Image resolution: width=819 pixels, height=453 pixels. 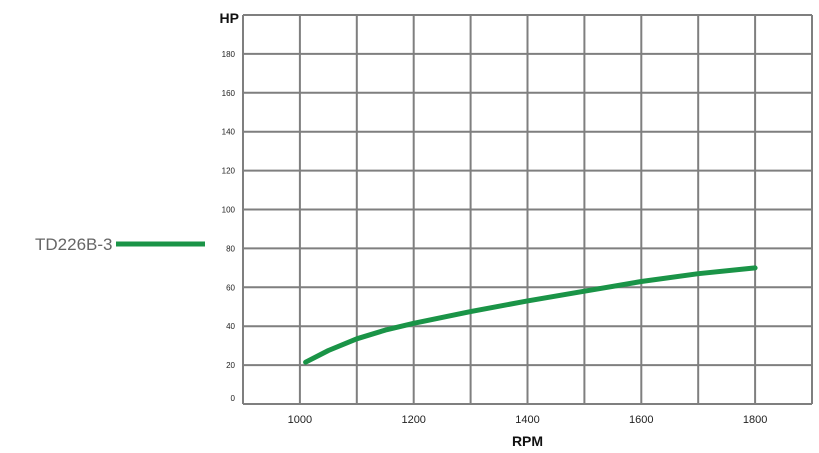 I want to click on x-axis-ticks: 1000 1200 1400 1600 1800, so click(x=528, y=420).